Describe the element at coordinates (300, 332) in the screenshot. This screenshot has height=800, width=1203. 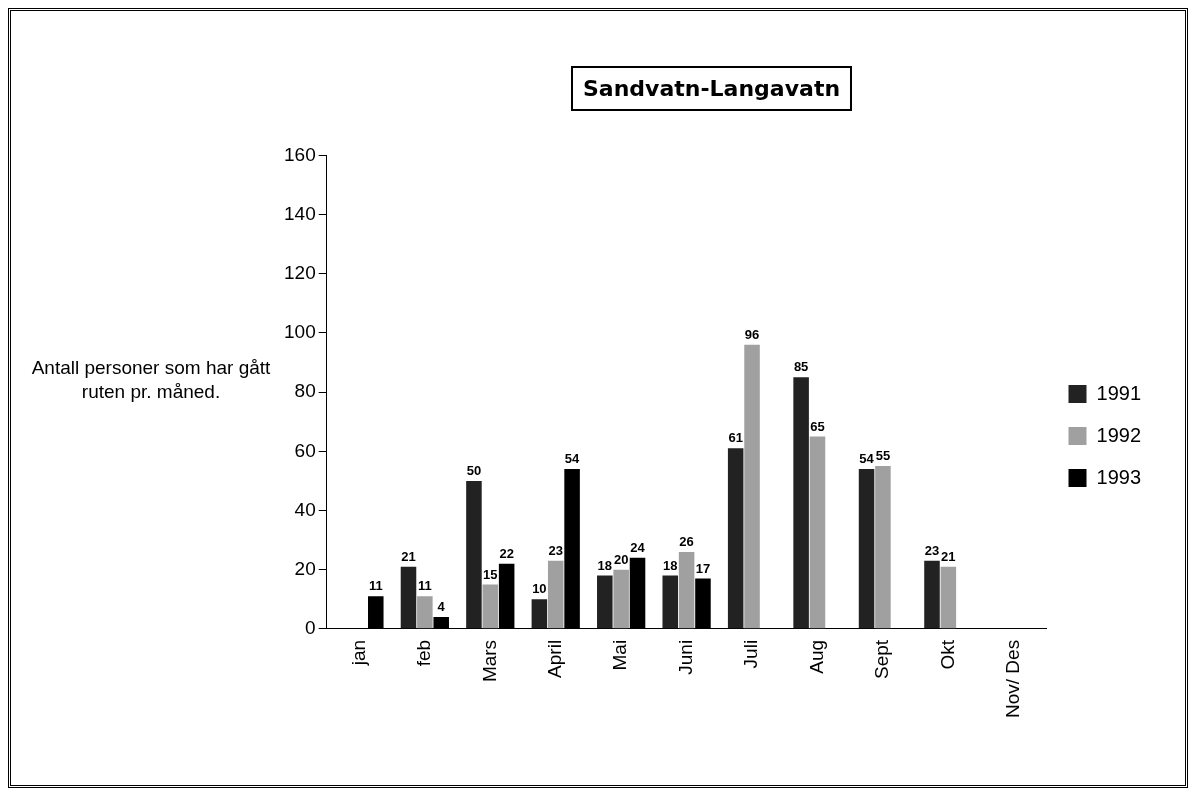
I see `y-tick-label: 100` at that location.